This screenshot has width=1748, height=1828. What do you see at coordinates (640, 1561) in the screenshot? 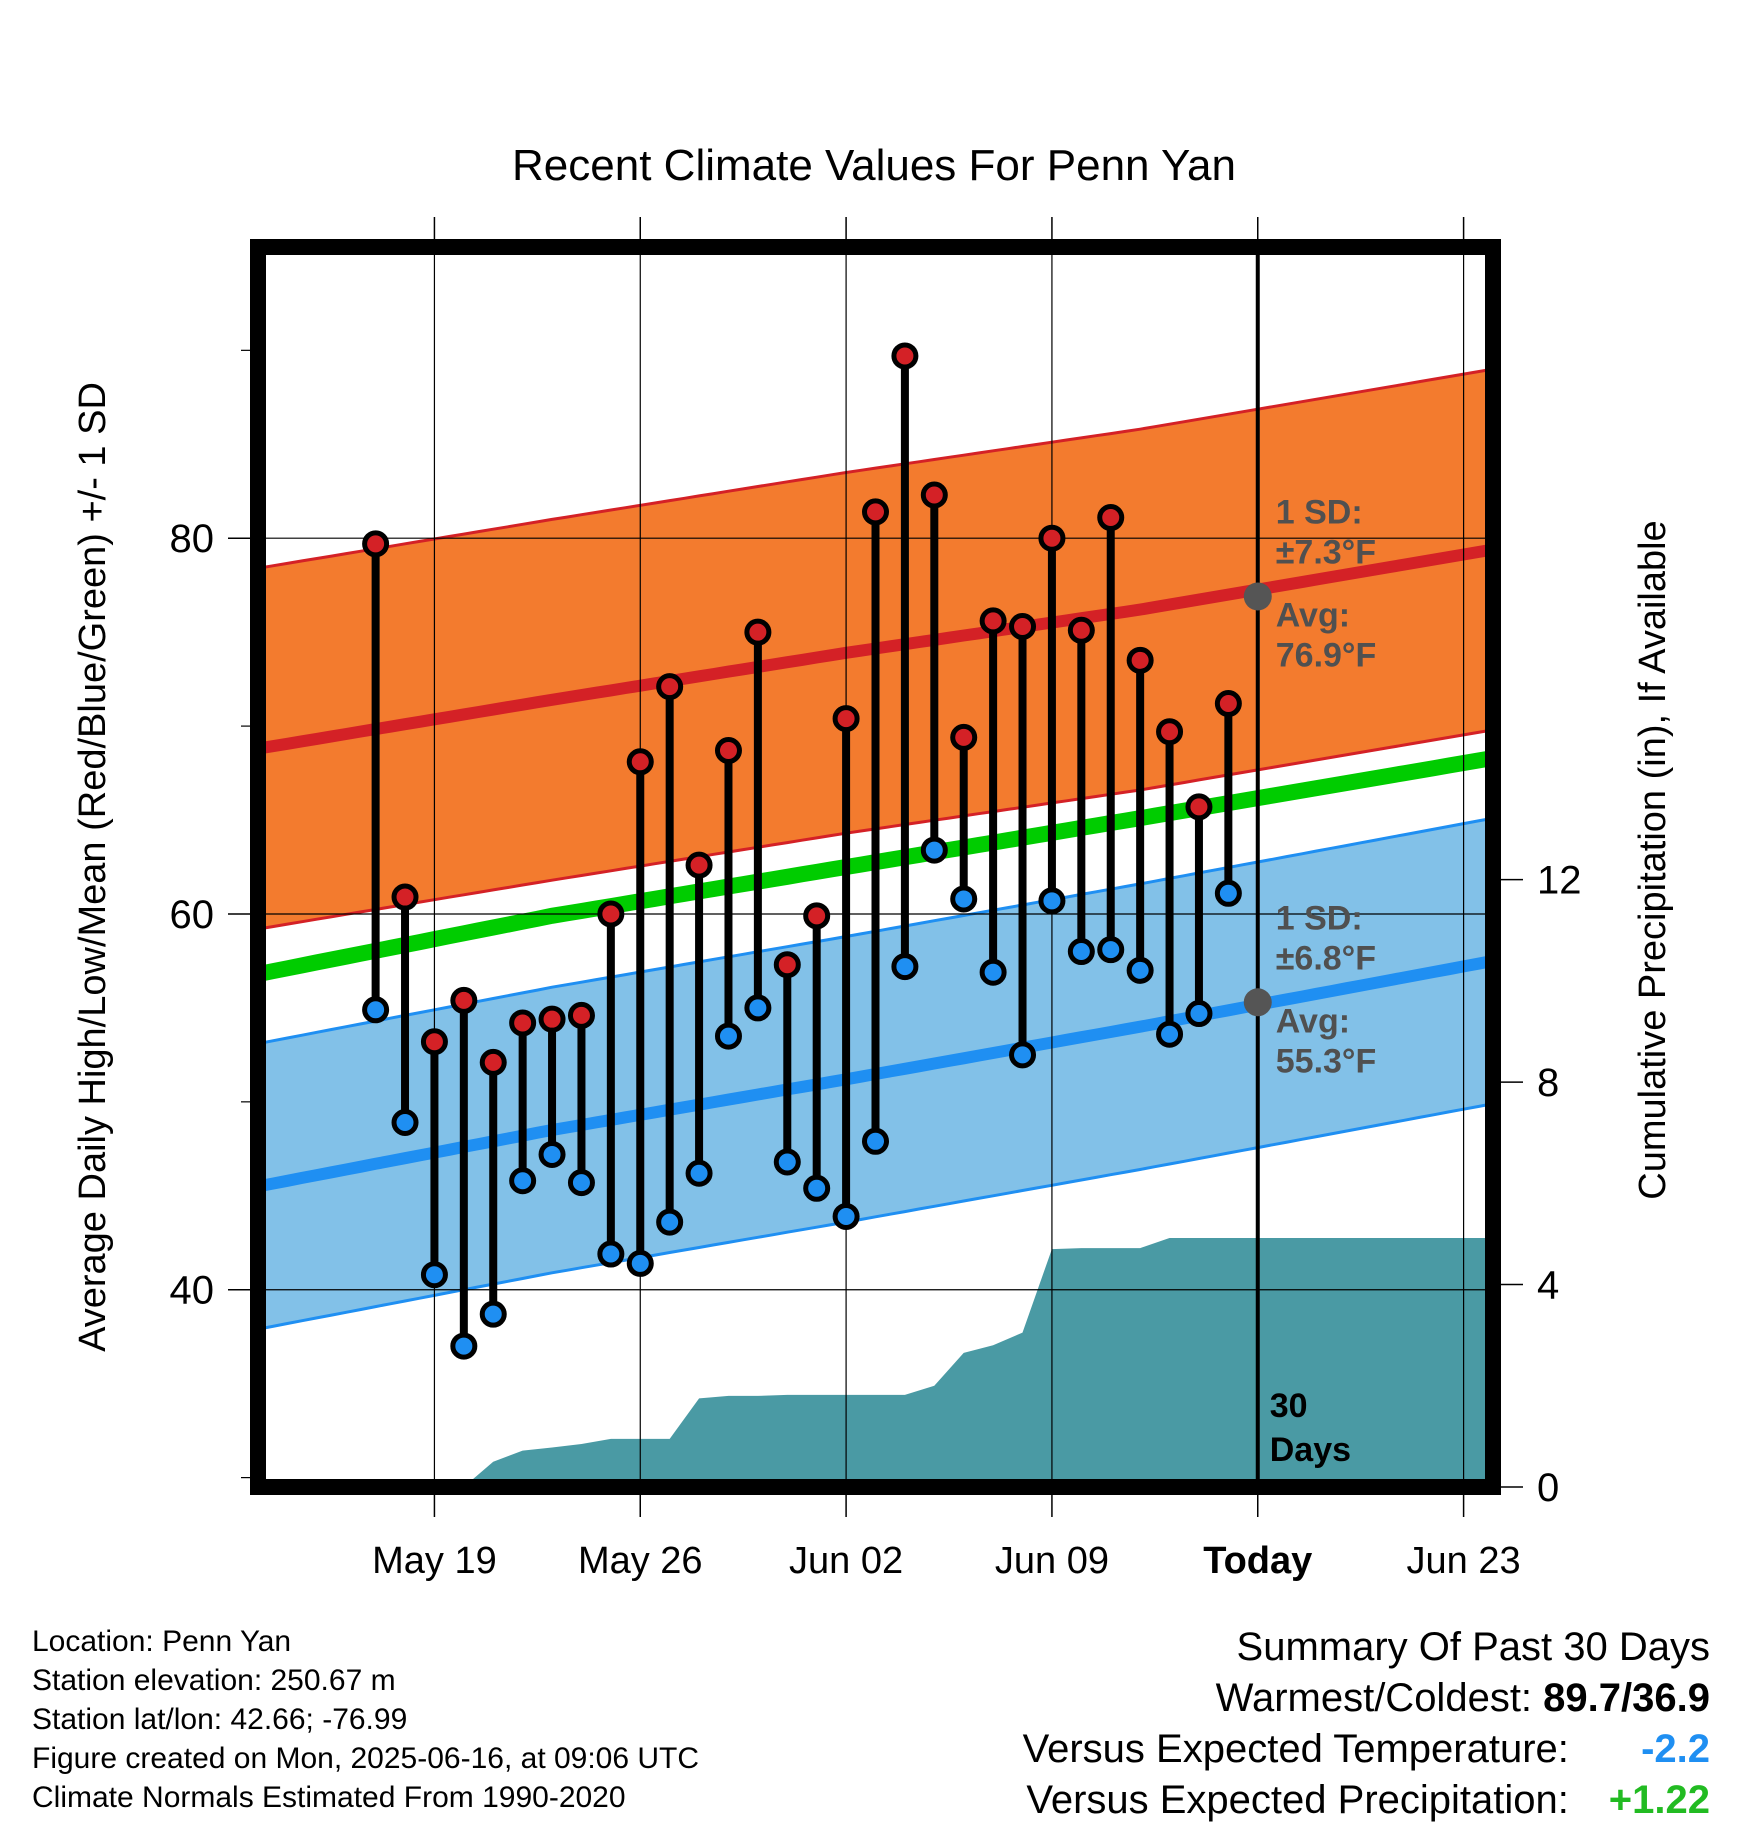
I see `x-tick-label: May 26` at bounding box center [640, 1561].